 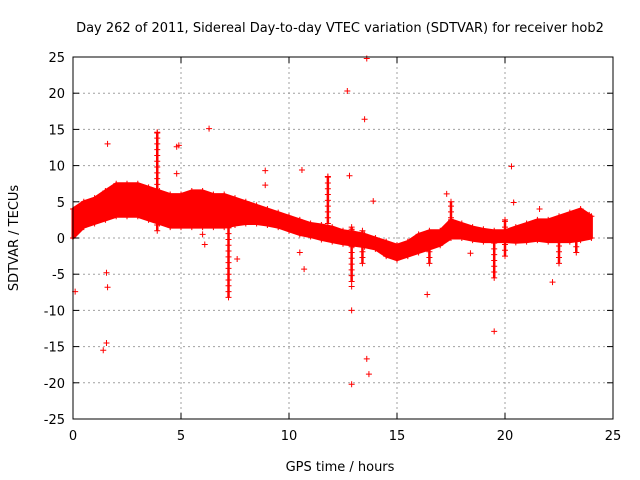 I want to click on y-tick-label: 0, so click(x=61, y=239).